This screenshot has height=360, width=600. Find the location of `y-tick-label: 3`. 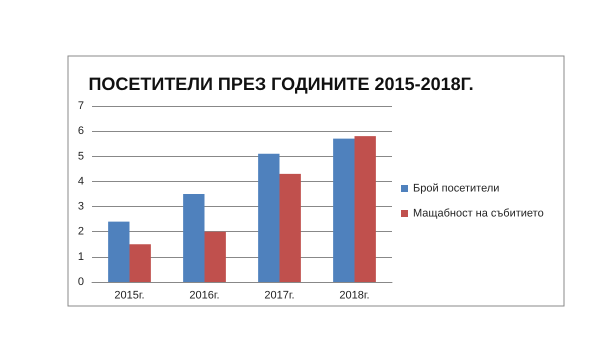

y-tick-label: 3 is located at coordinates (81, 206).